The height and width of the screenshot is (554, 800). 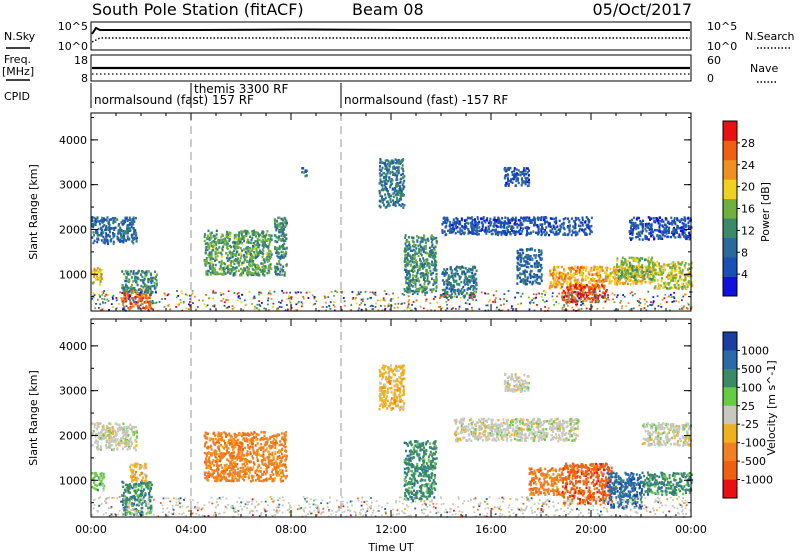 I want to click on nave-tick-top: 60, so click(x=714, y=60).